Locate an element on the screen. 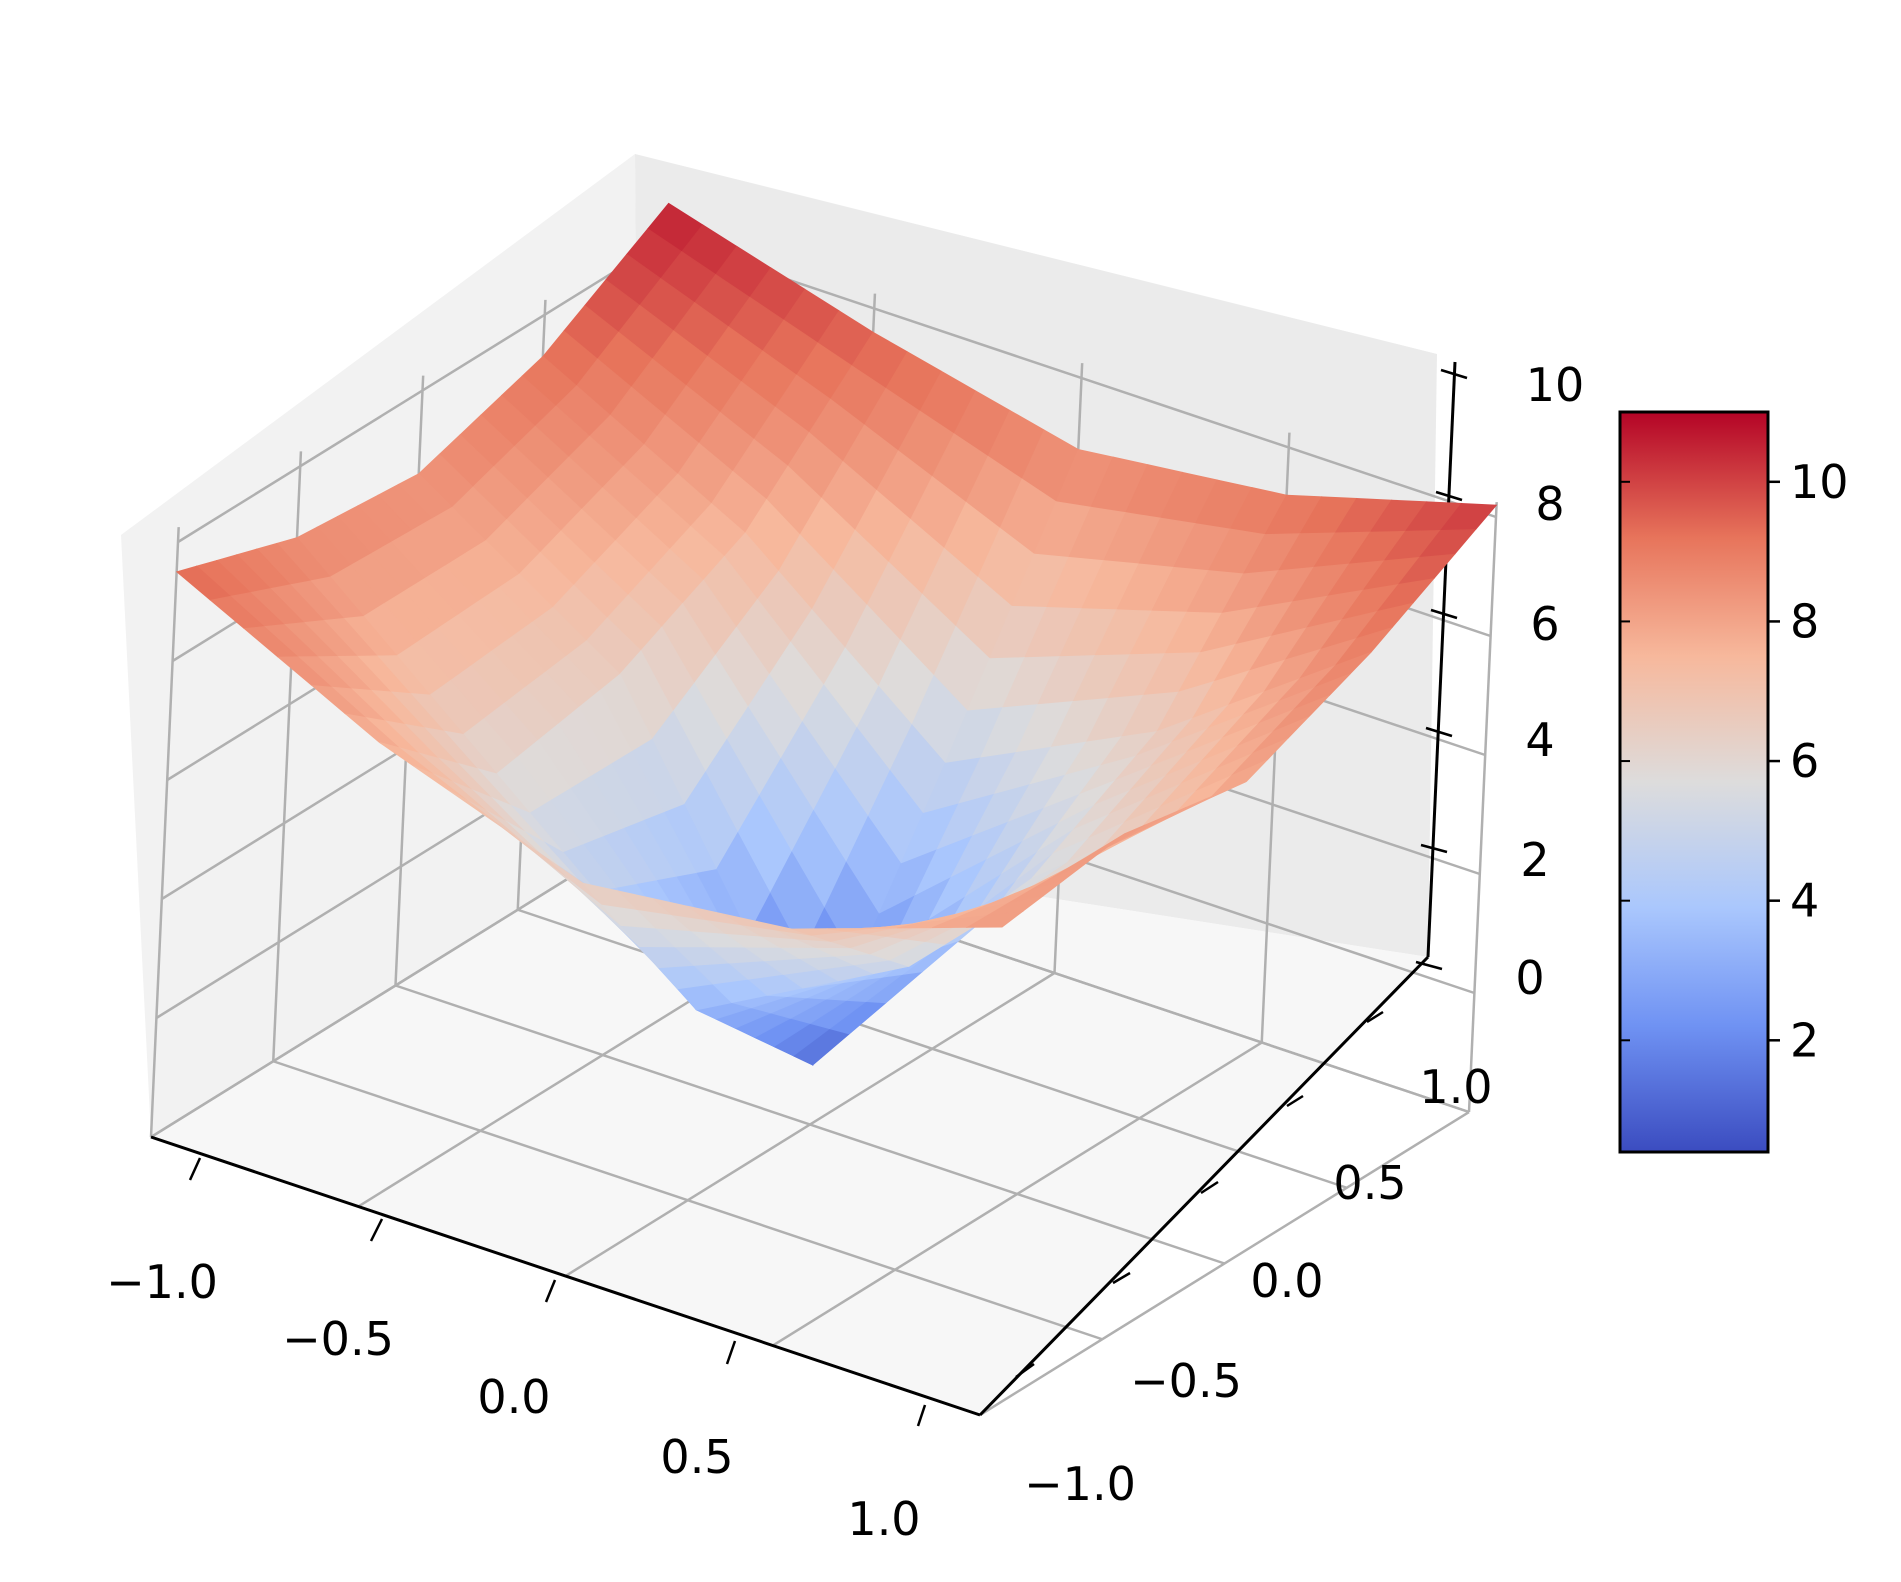  colorbar-tick-label: 8 is located at coordinates (1804, 621).